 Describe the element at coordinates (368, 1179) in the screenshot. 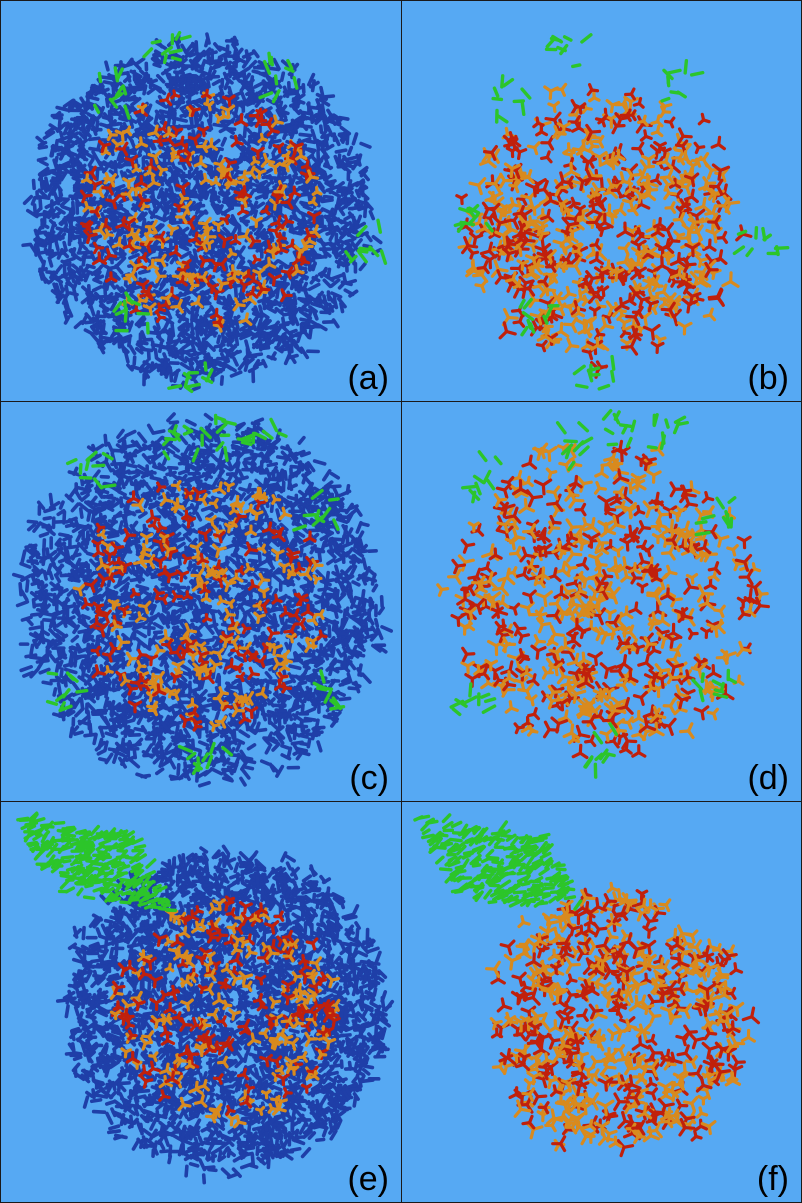

I see `panel-label-e: (e)` at that location.